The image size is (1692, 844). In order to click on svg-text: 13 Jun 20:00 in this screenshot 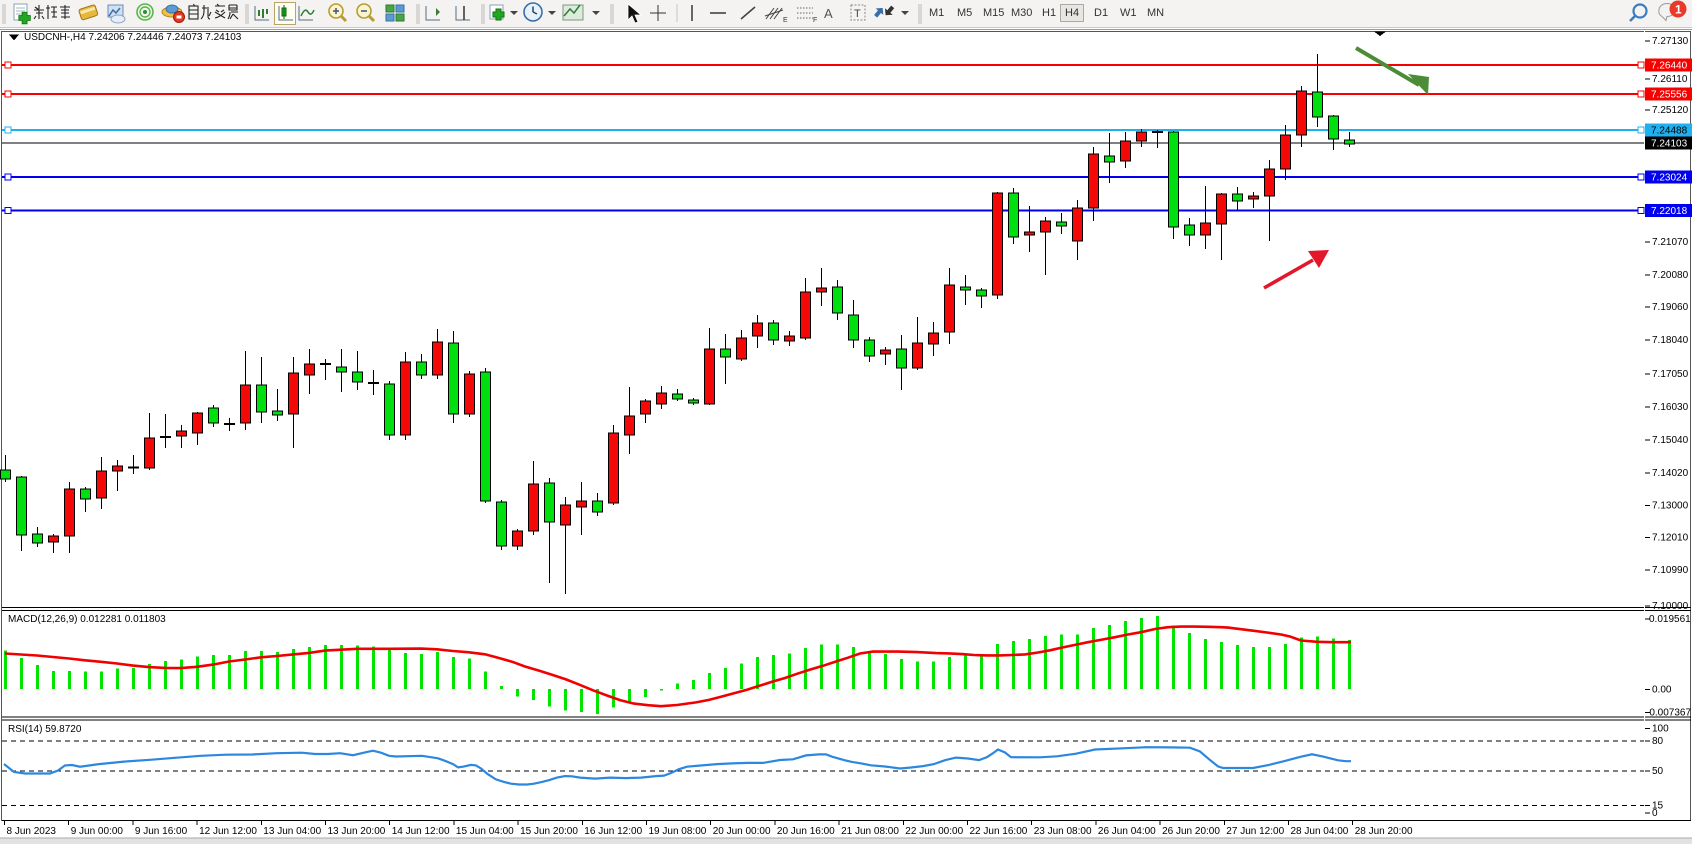, I will do `click(357, 831)`.